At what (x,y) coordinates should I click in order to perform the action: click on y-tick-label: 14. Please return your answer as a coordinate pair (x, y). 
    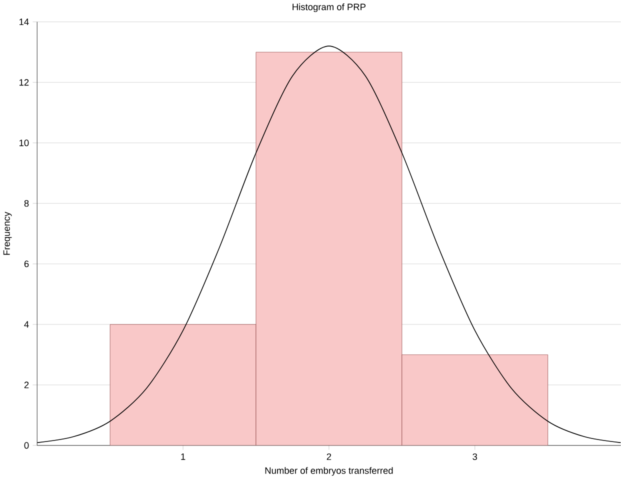
    Looking at the image, I should click on (24, 21).